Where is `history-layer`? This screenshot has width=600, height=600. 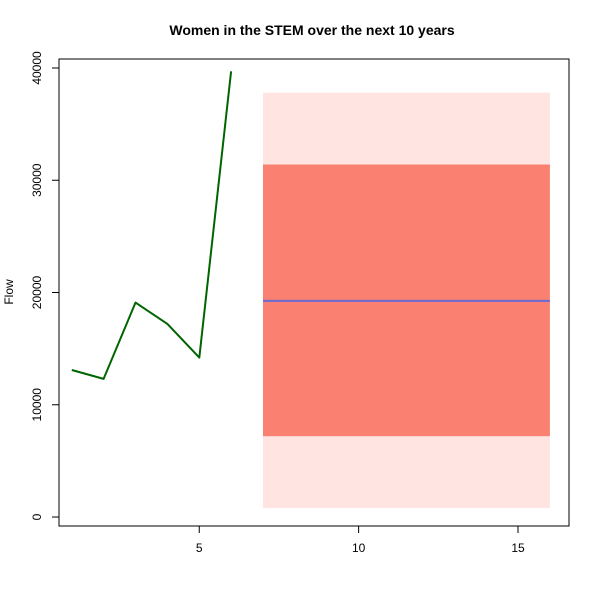
history-layer is located at coordinates (152, 225).